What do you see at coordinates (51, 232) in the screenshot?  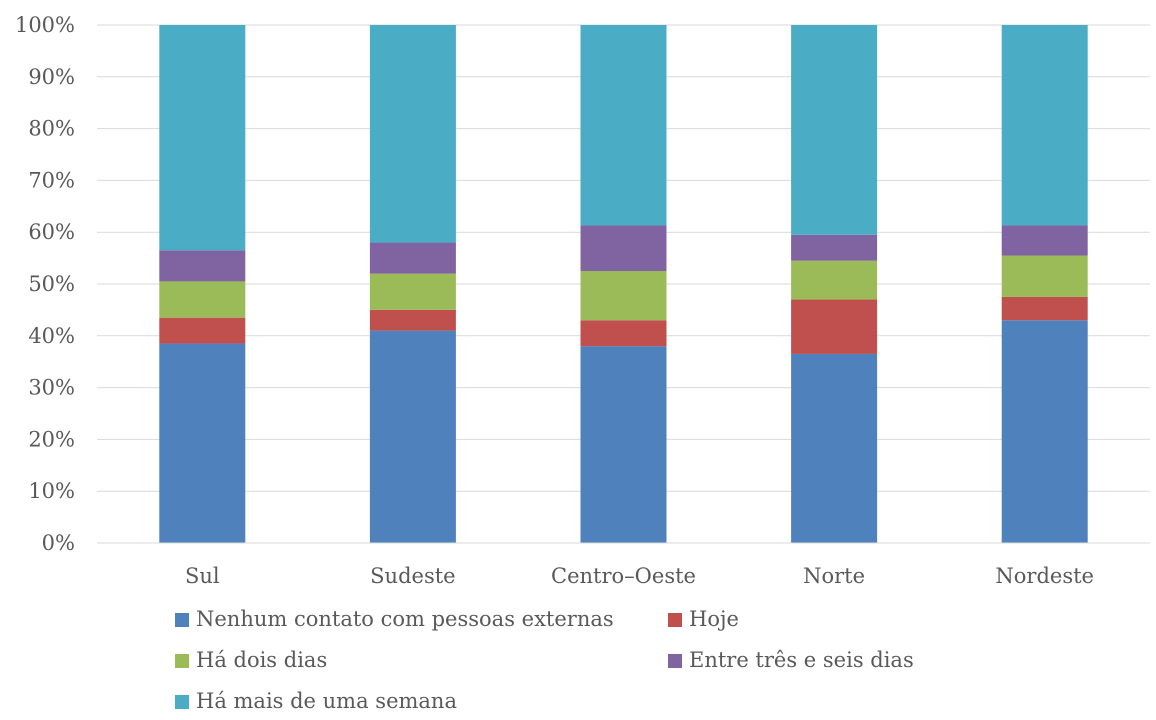 I see `y-tick-label: 60%` at bounding box center [51, 232].